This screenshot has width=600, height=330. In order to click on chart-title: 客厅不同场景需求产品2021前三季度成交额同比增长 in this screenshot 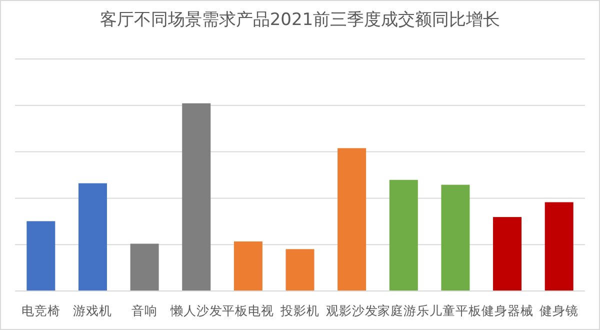, I will do `click(300, 20)`.